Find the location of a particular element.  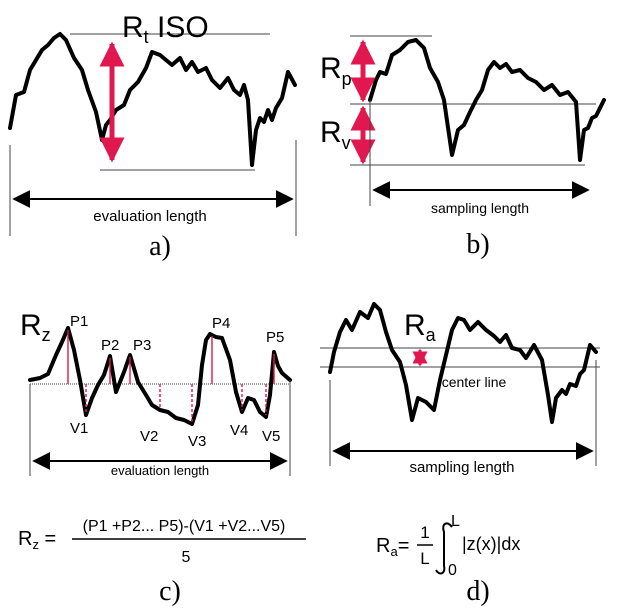

valley-label: V3 is located at coordinates (197, 441).